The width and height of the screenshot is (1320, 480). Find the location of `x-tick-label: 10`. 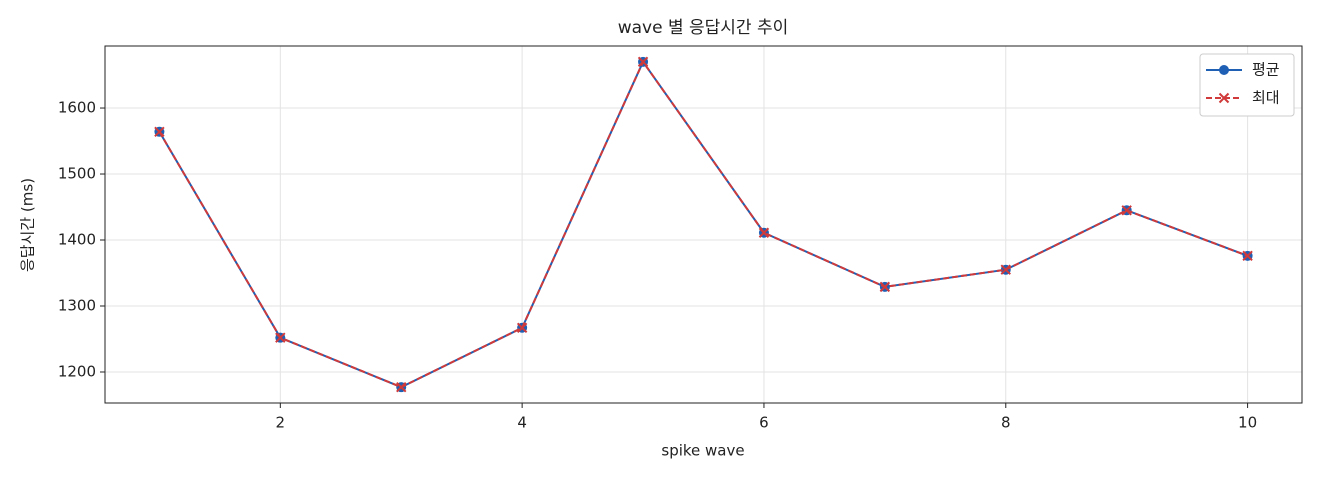

x-tick-label: 10 is located at coordinates (1247, 423).